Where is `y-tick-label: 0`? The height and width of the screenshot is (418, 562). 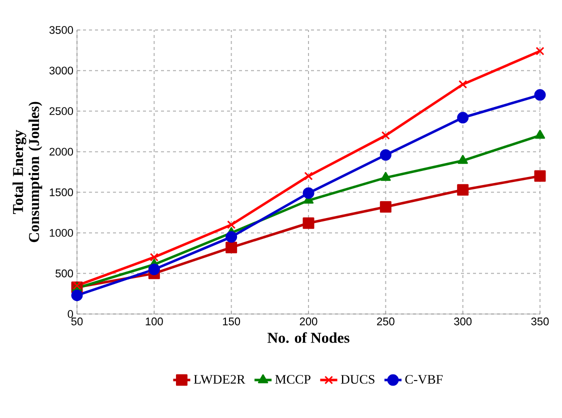
y-tick-label: 0 is located at coordinates (71, 314).